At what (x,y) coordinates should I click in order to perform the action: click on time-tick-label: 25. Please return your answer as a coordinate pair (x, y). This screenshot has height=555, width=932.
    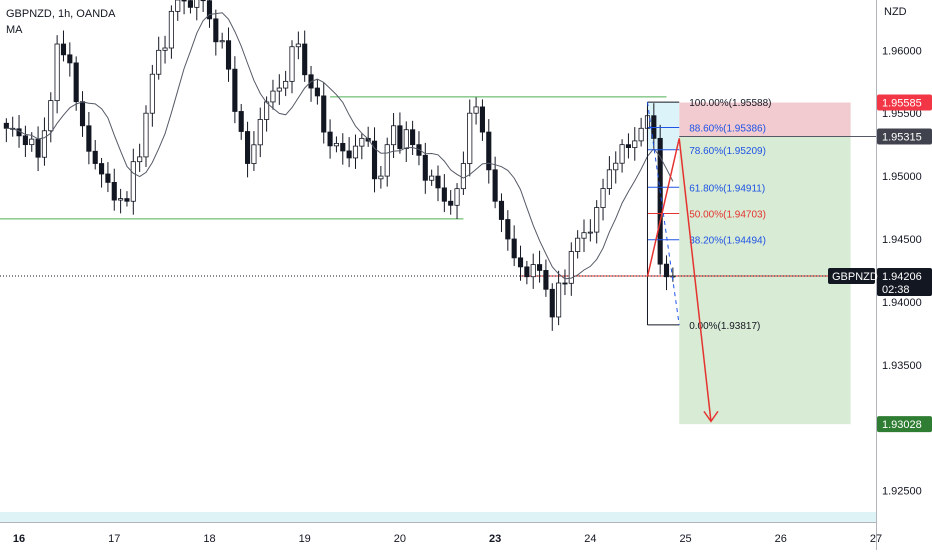
    Looking at the image, I should click on (685, 539).